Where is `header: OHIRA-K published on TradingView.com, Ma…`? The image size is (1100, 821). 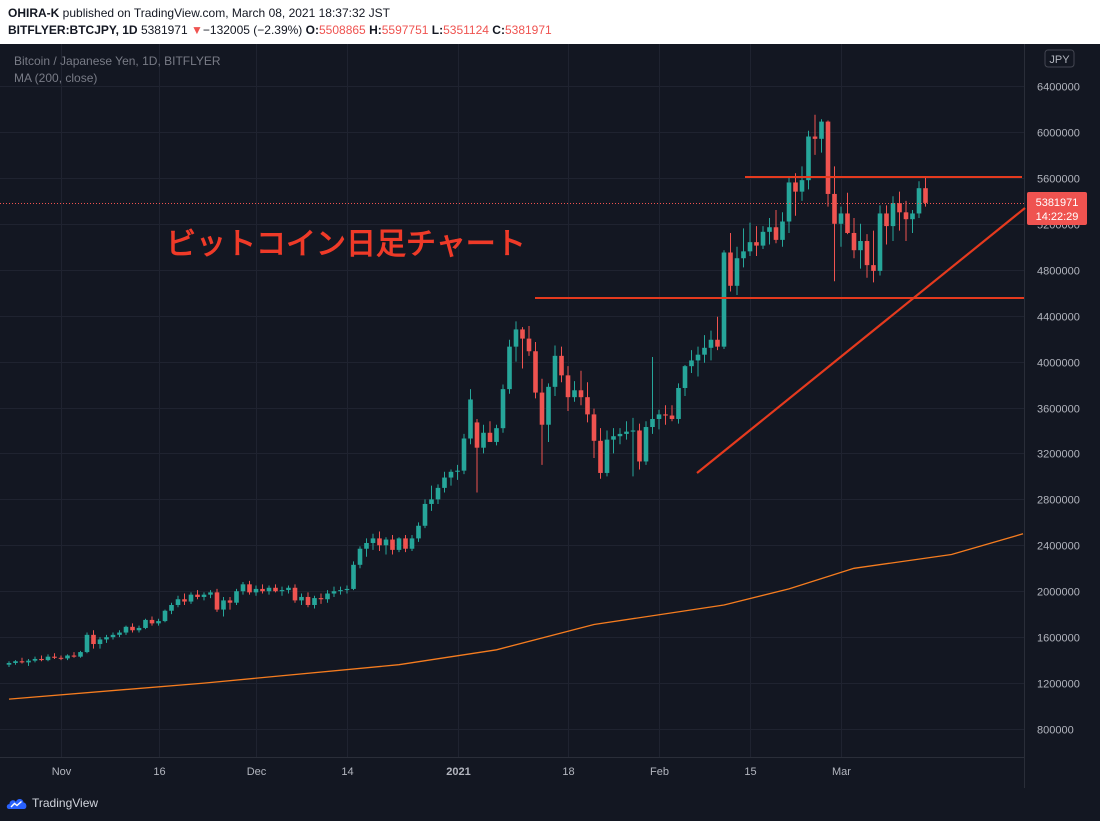
header: OHIRA-K published on TradingView.com, Ma… is located at coordinates (550, 20).